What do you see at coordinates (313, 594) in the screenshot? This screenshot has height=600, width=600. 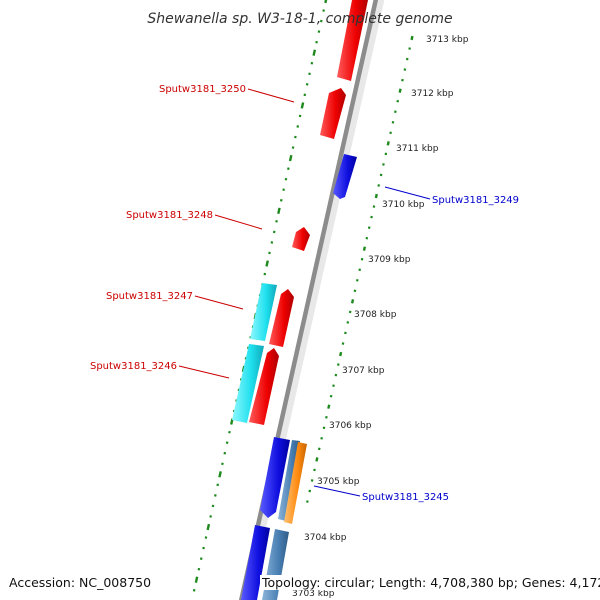 I see `kbp-tick-label: 3703 kbp` at bounding box center [313, 594].